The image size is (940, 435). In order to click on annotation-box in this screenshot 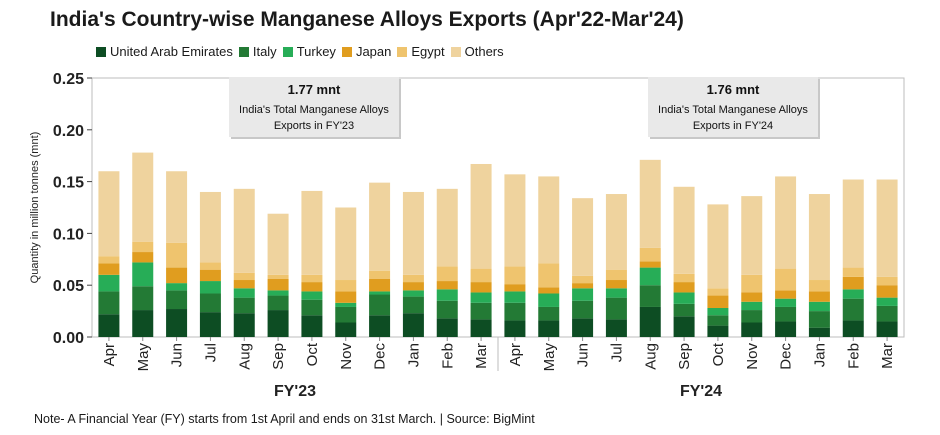, I will do `click(314, 107)`.